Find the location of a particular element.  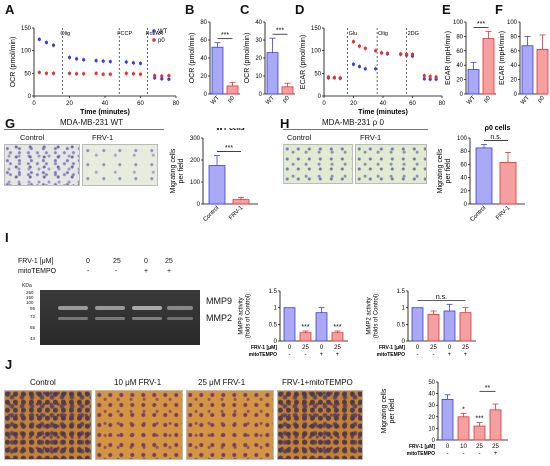

J-mito-0: - is located at coordinates (448, 454).